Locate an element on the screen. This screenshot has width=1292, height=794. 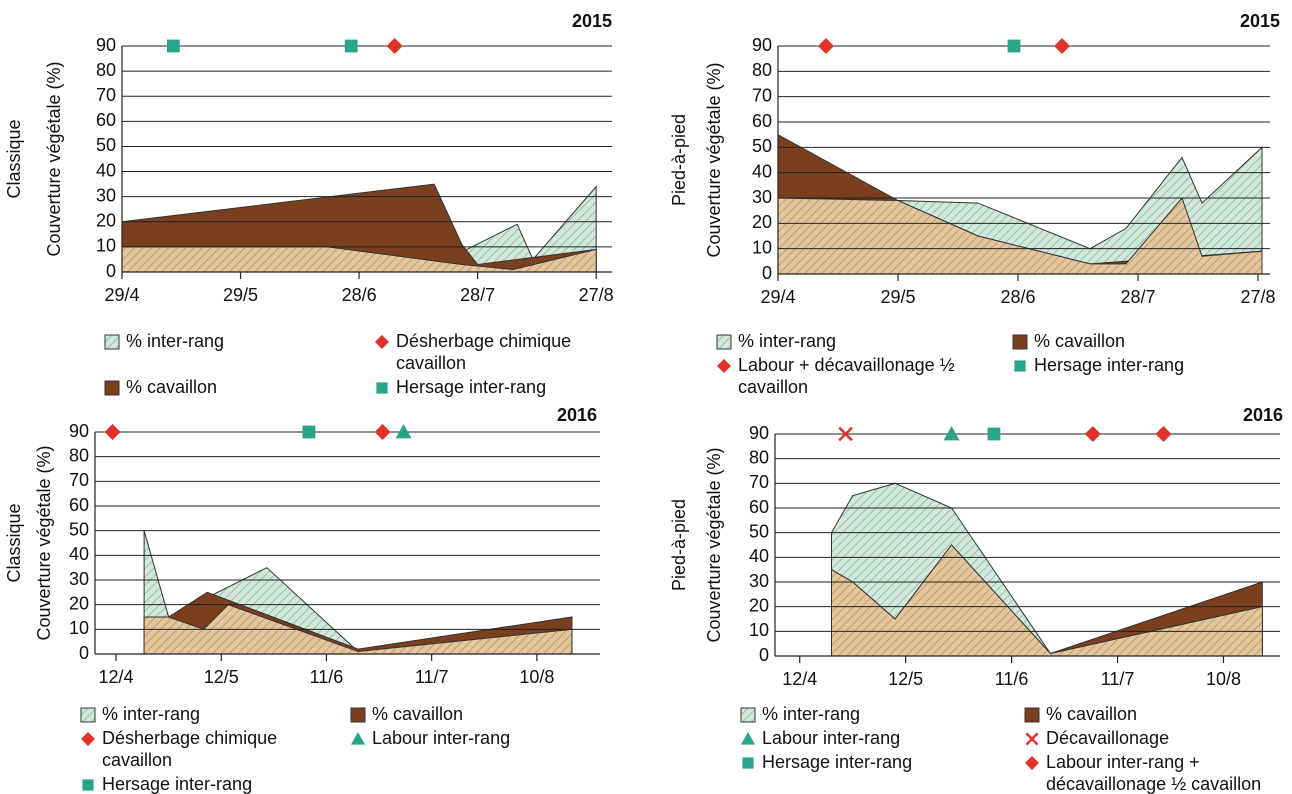
x-tick-label: 29/4 is located at coordinates (777, 297).